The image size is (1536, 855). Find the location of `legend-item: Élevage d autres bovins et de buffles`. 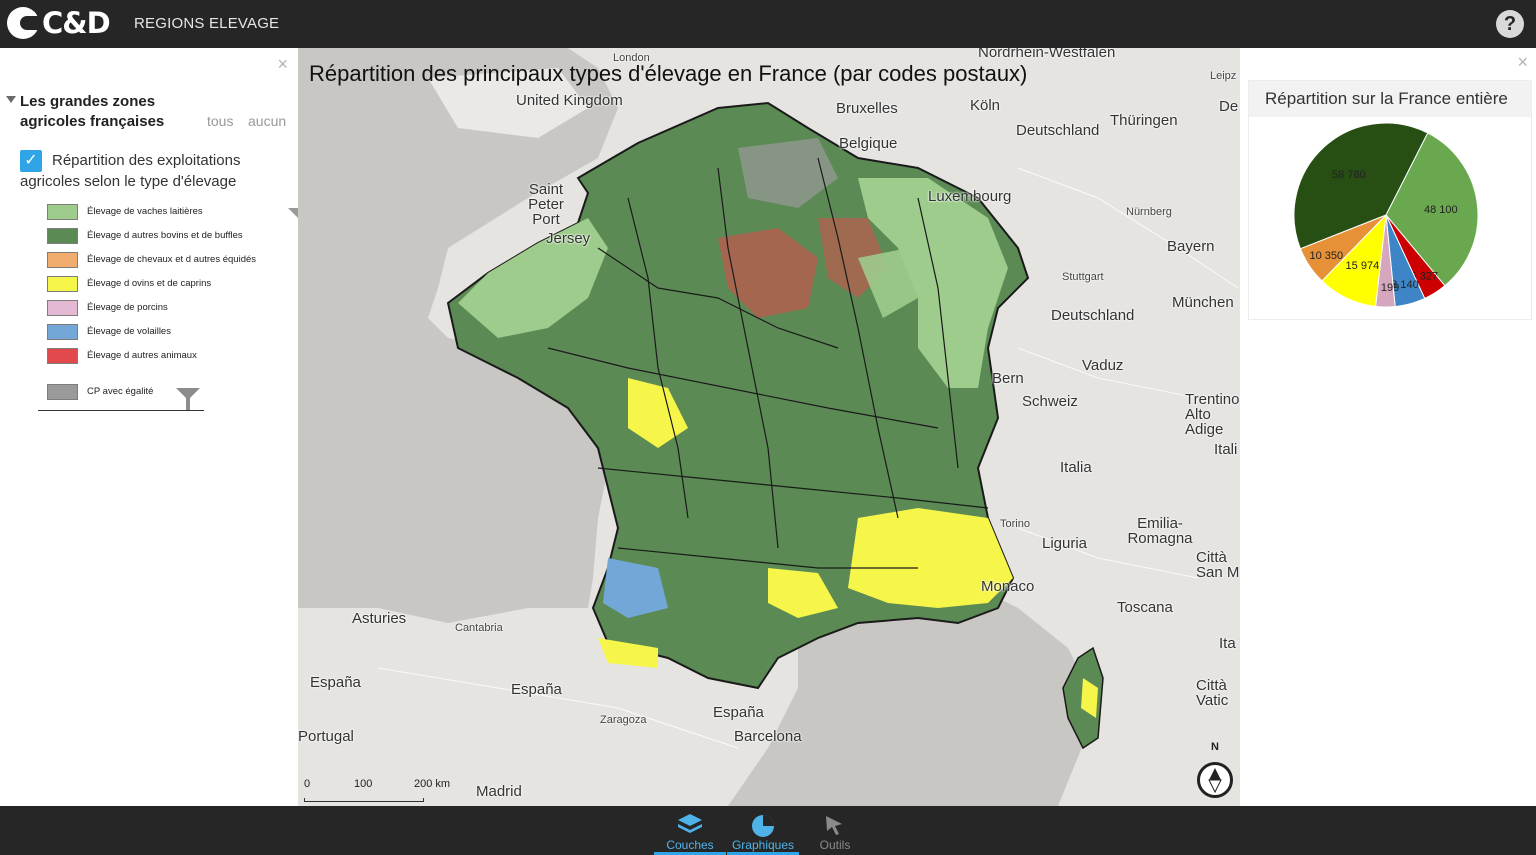

legend-item: Élevage d autres bovins et de buffles is located at coordinates (167, 236).